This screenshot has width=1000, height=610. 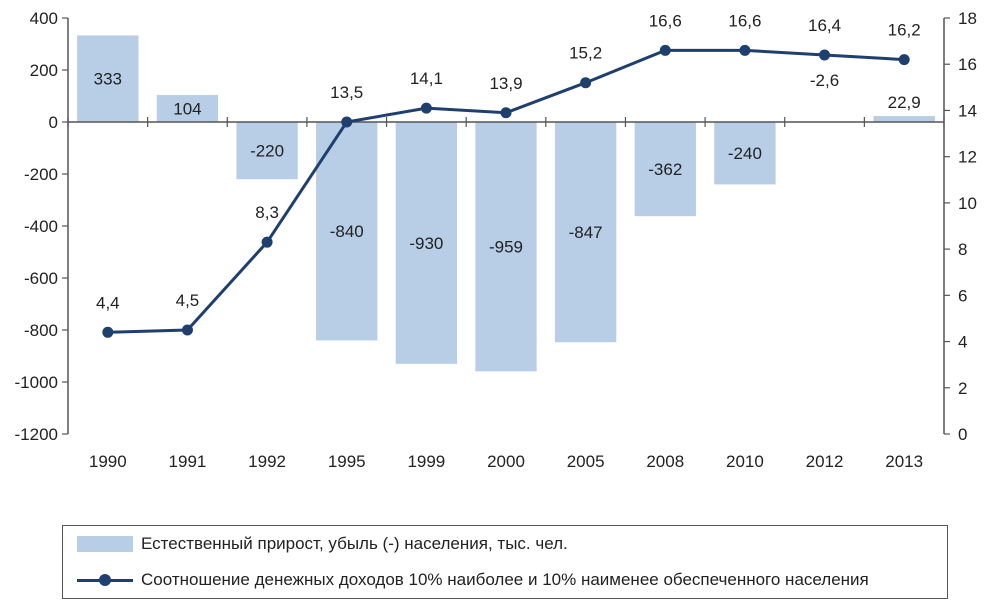 I want to click on left-tick-label: -200, so click(x=41, y=174).